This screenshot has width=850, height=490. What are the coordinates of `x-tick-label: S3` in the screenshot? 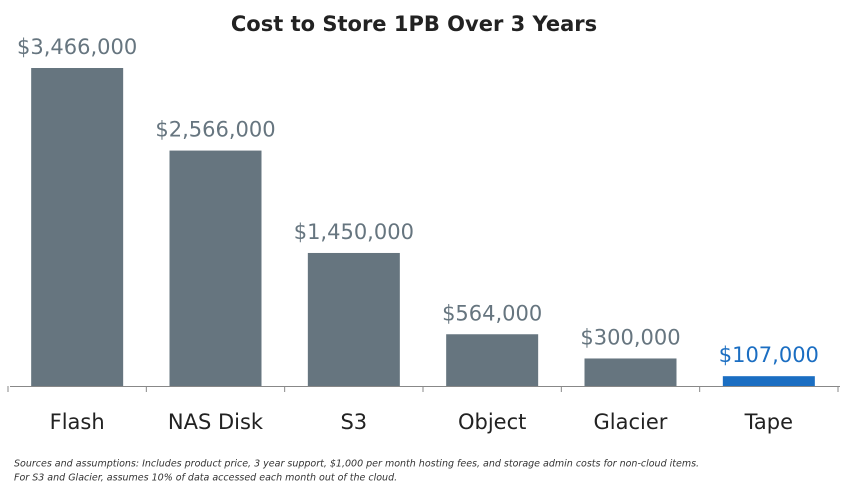 It's located at (353, 422).